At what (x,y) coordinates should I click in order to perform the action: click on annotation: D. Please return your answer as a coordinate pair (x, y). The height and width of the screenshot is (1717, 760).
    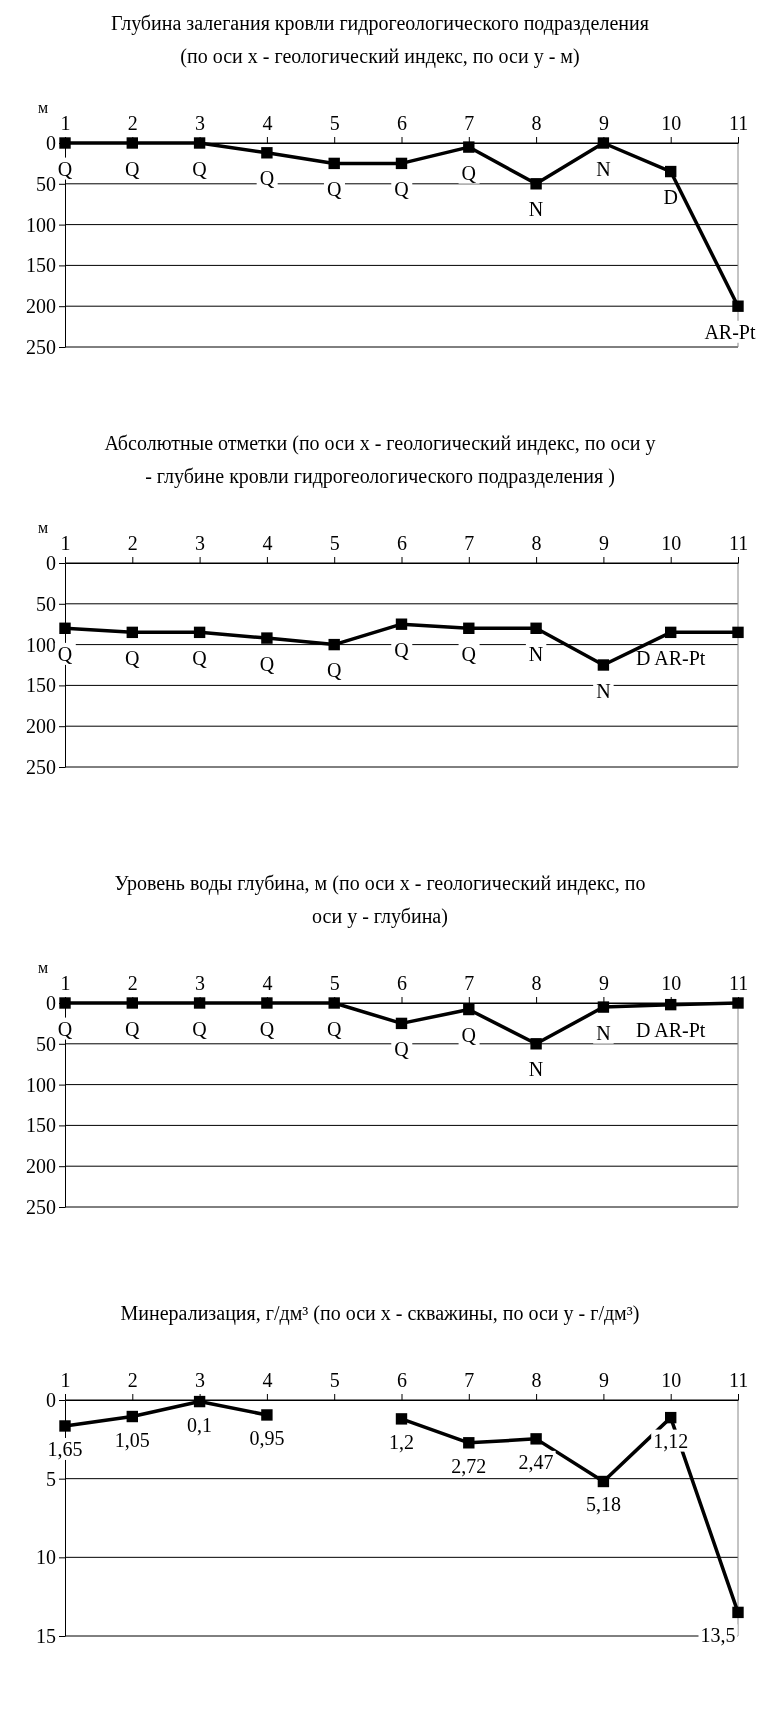
    Looking at the image, I should click on (670, 197).